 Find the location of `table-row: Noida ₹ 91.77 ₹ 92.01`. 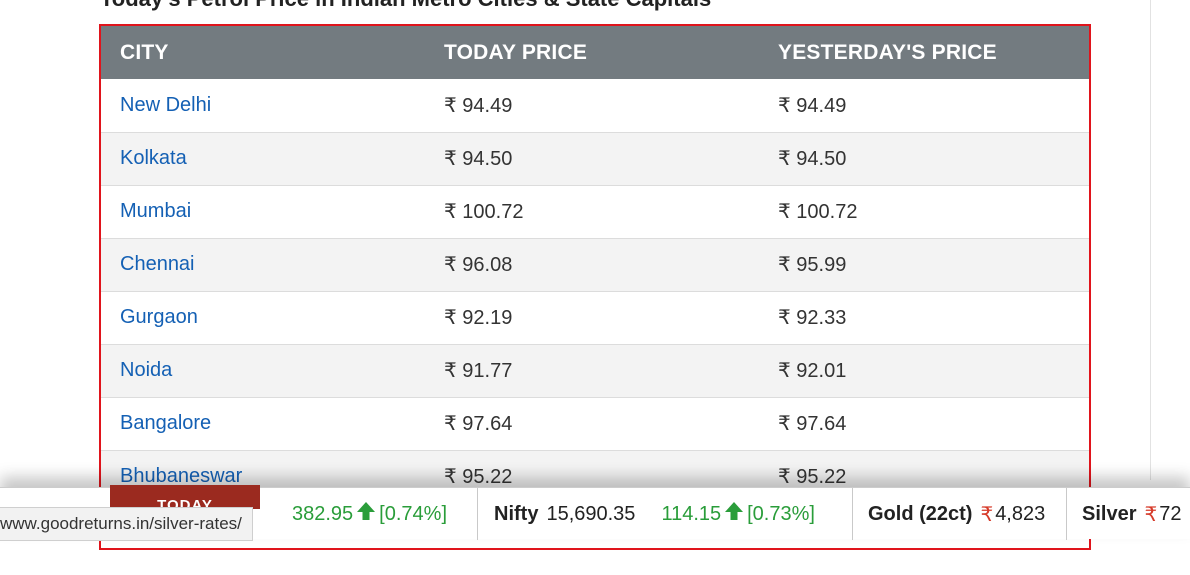

table-row: Noida ₹ 91.77 ₹ 92.01 is located at coordinates (595, 370).